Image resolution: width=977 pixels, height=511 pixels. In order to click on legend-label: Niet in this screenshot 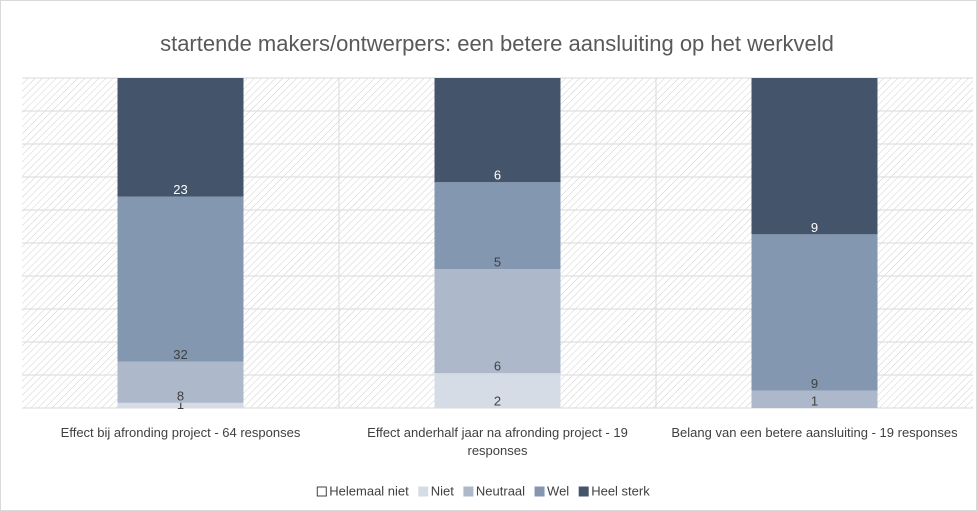, I will do `click(443, 490)`.